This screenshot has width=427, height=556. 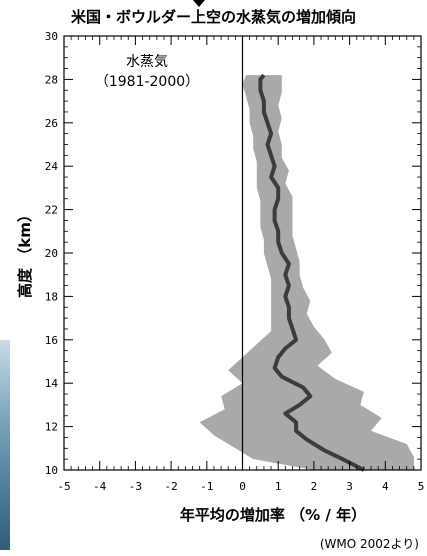 I want to click on pointer-arrow-icon, so click(x=199, y=3).